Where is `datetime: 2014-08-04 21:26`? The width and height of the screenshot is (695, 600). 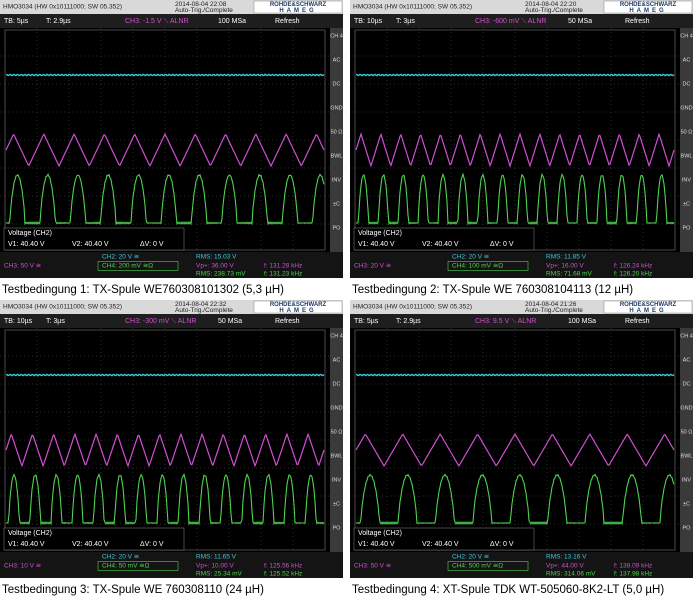
datetime: 2014-08-04 21:26 is located at coordinates (551, 304).